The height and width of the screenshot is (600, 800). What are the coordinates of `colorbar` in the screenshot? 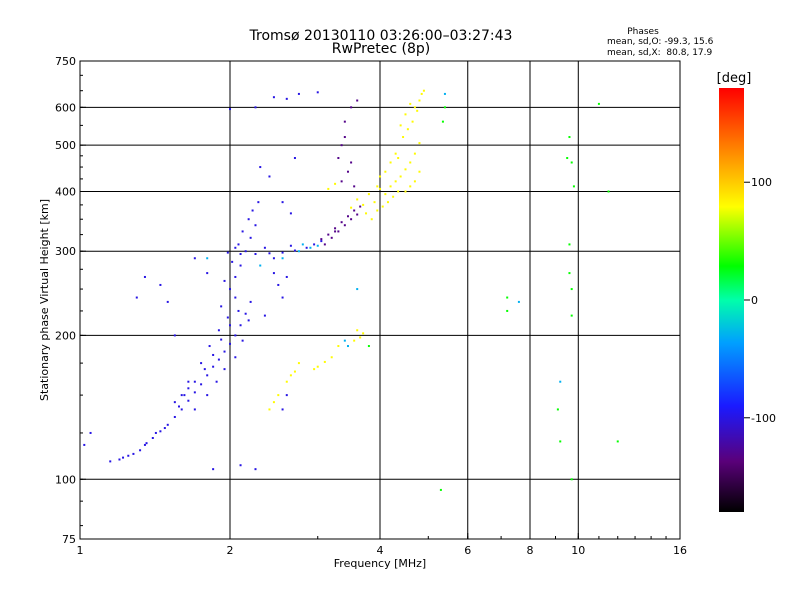 It's located at (731, 300).